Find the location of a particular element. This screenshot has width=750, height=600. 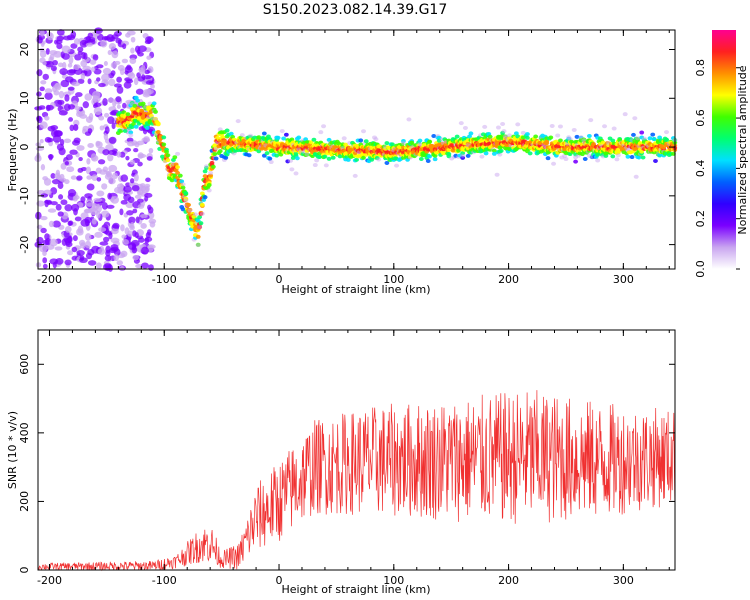

colorbar-tick-label: 0.2 is located at coordinates (700, 219).